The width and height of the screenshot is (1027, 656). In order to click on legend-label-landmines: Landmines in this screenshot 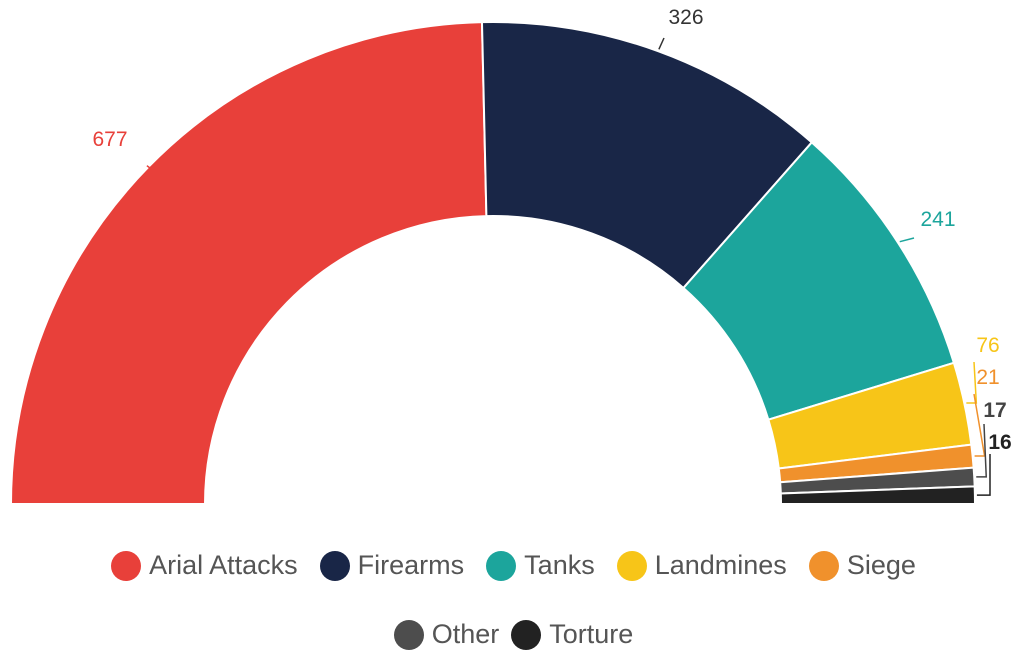, I will do `click(720, 565)`.